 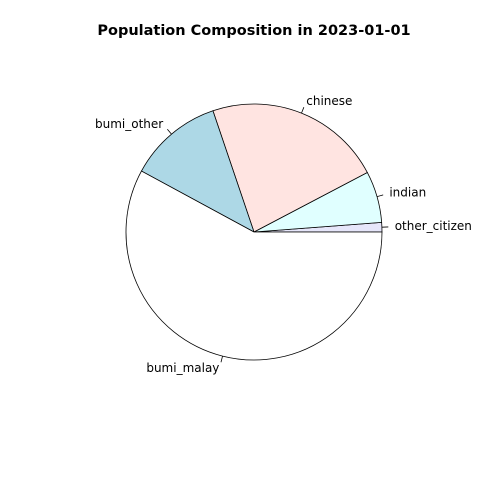 I want to click on slice-label-bumi-other: bumi_other, so click(x=129, y=124).